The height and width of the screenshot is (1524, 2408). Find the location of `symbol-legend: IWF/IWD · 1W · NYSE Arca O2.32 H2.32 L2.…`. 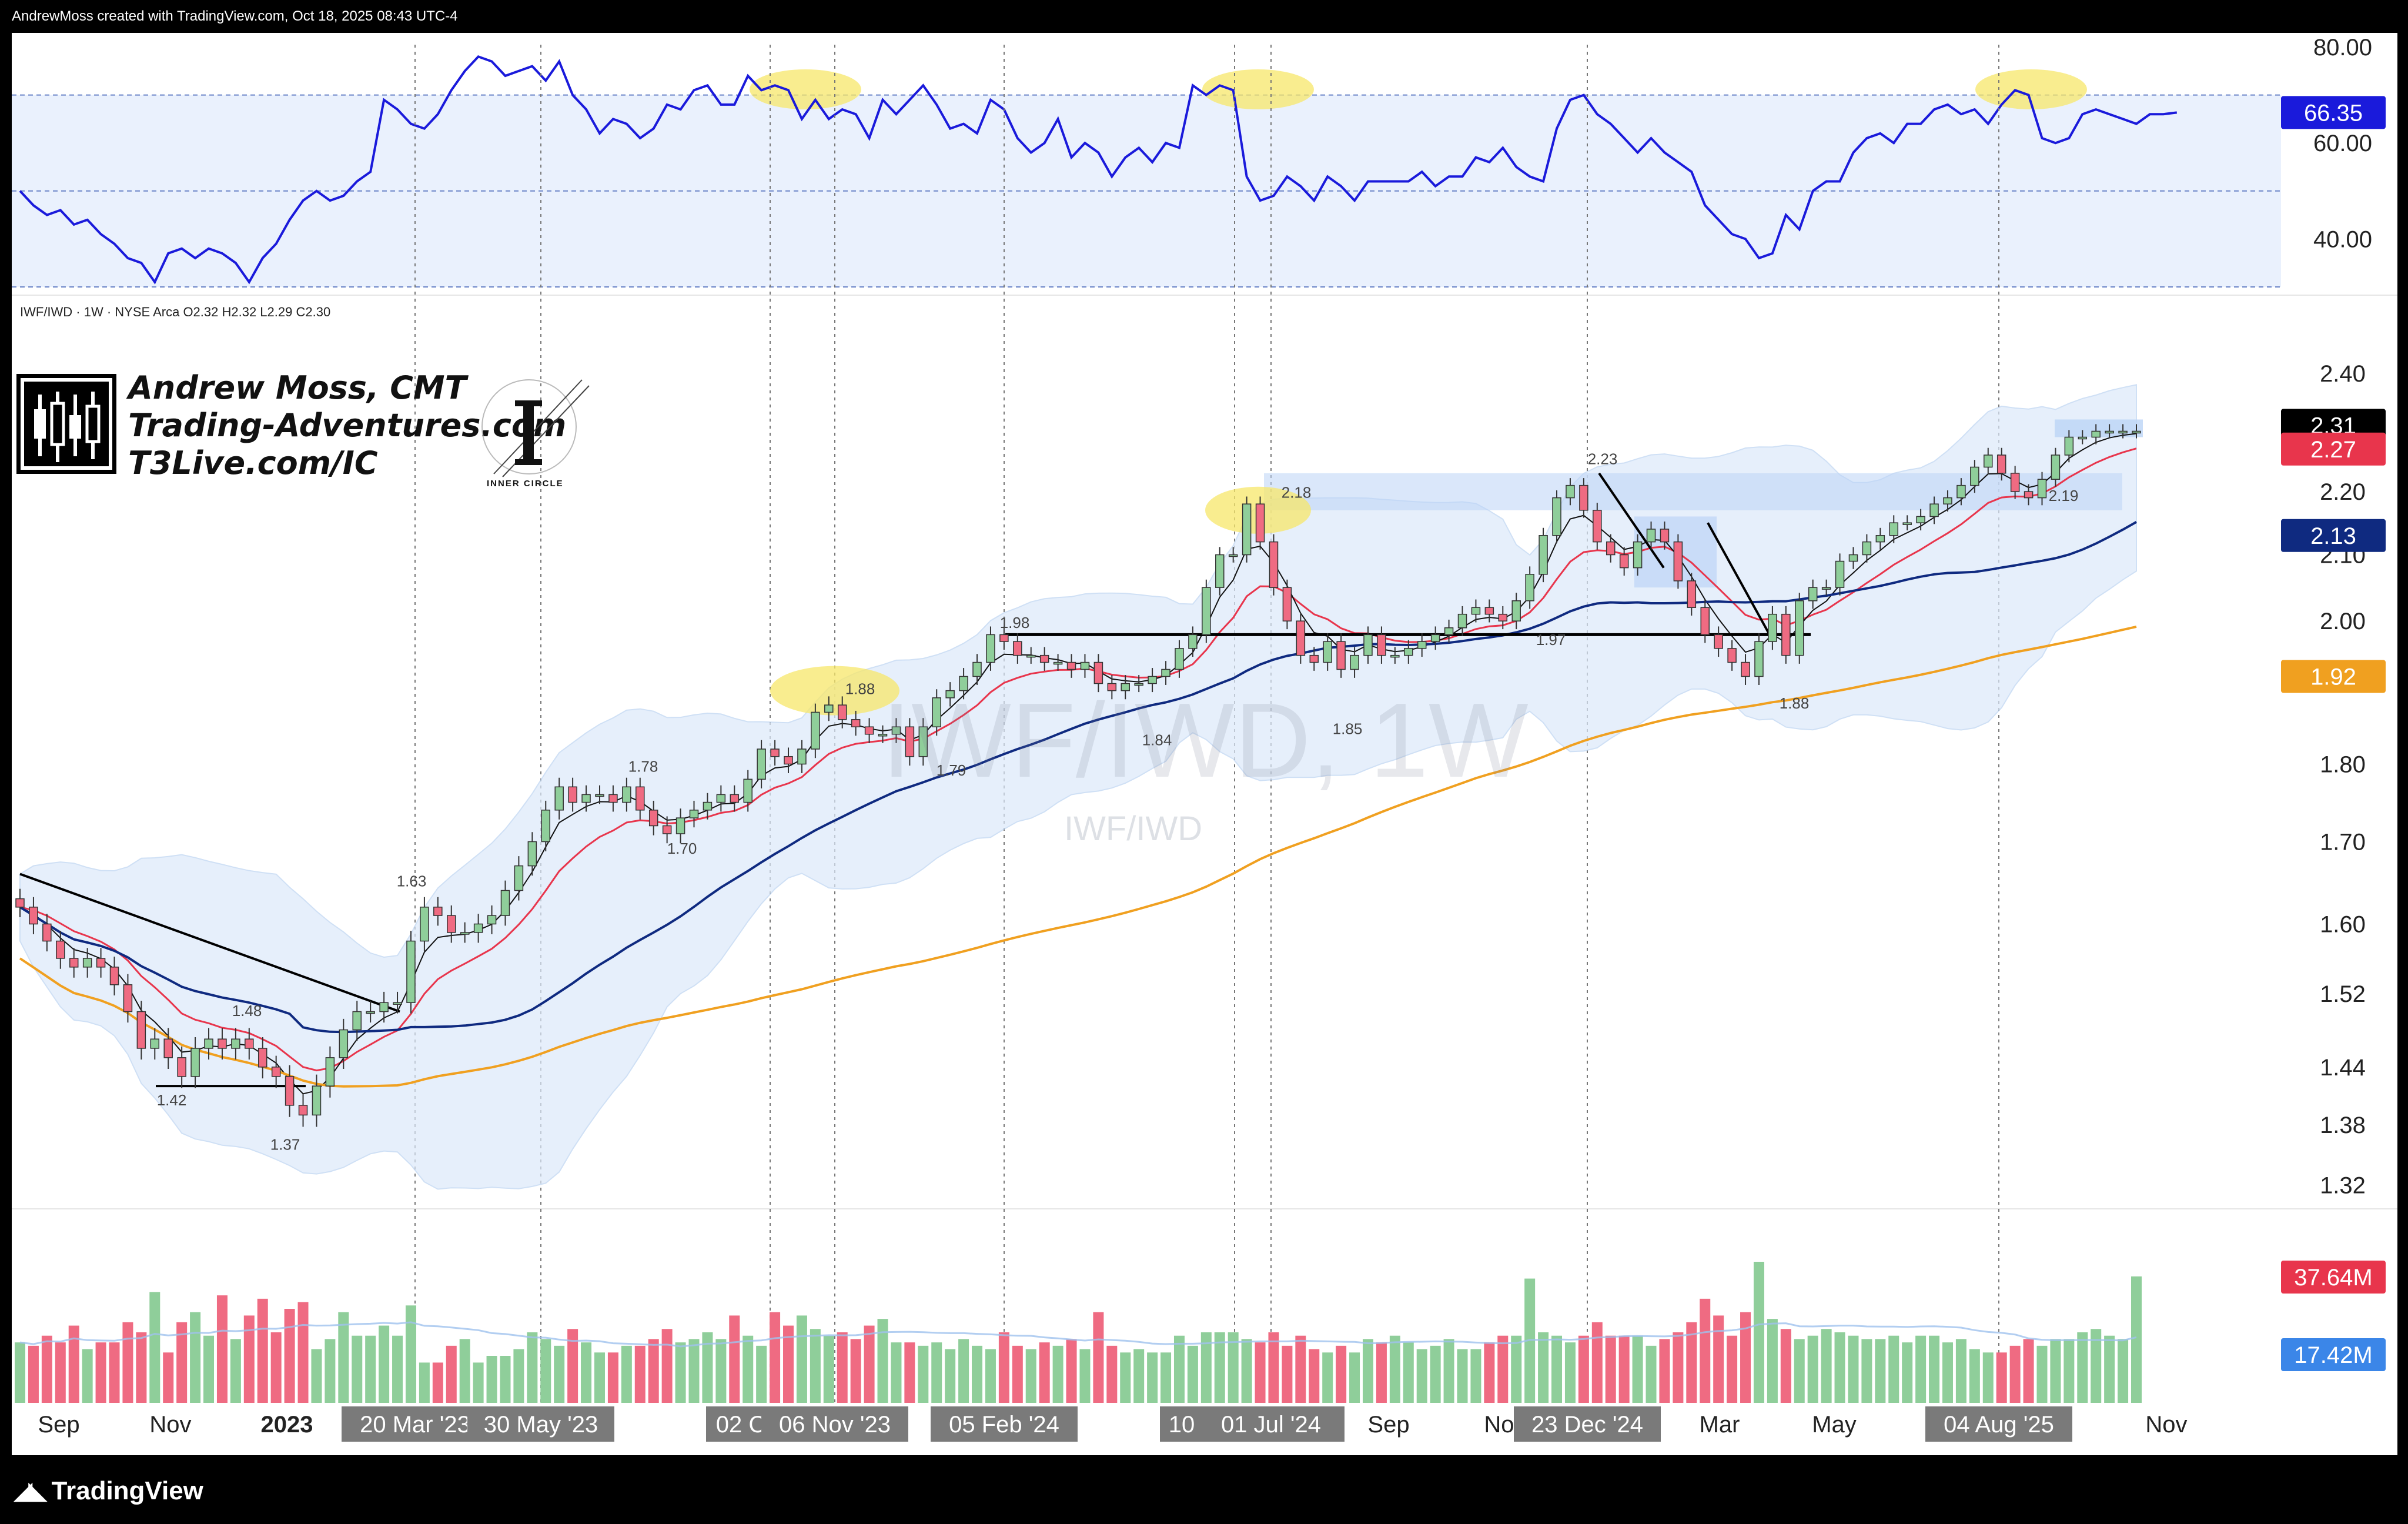

symbol-legend: IWF/IWD · 1W · NYSE Arca O2.32 H2.32 L2.… is located at coordinates (175, 312).